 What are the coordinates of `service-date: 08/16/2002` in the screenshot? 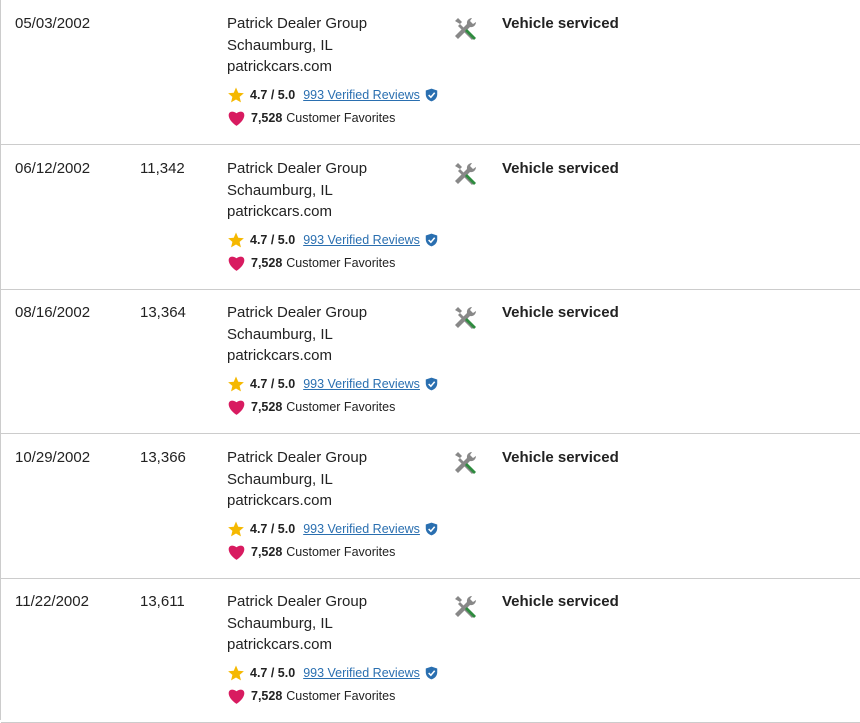 It's located at (53, 312).